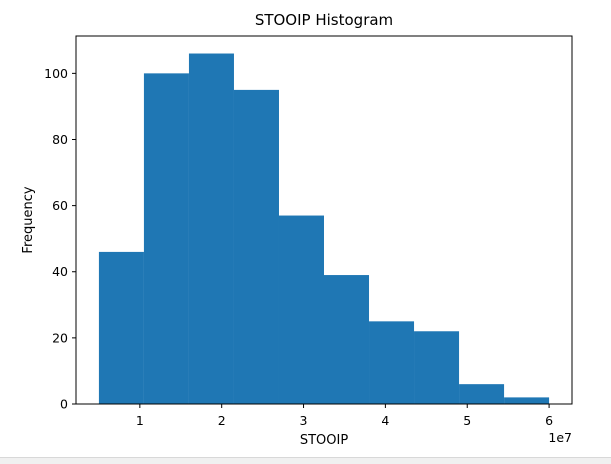  Describe the element at coordinates (304, 420) in the screenshot. I see `x-tick-label: 3` at that location.